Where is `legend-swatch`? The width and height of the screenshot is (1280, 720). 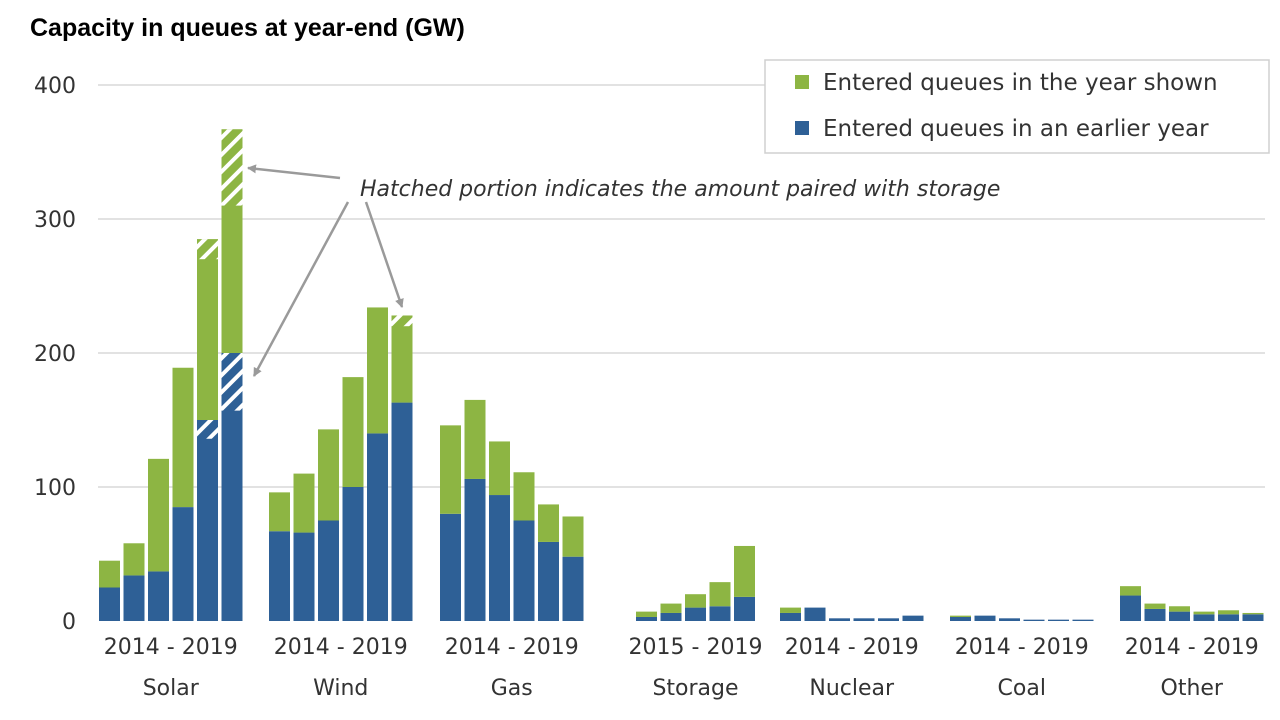 legend-swatch is located at coordinates (802, 82).